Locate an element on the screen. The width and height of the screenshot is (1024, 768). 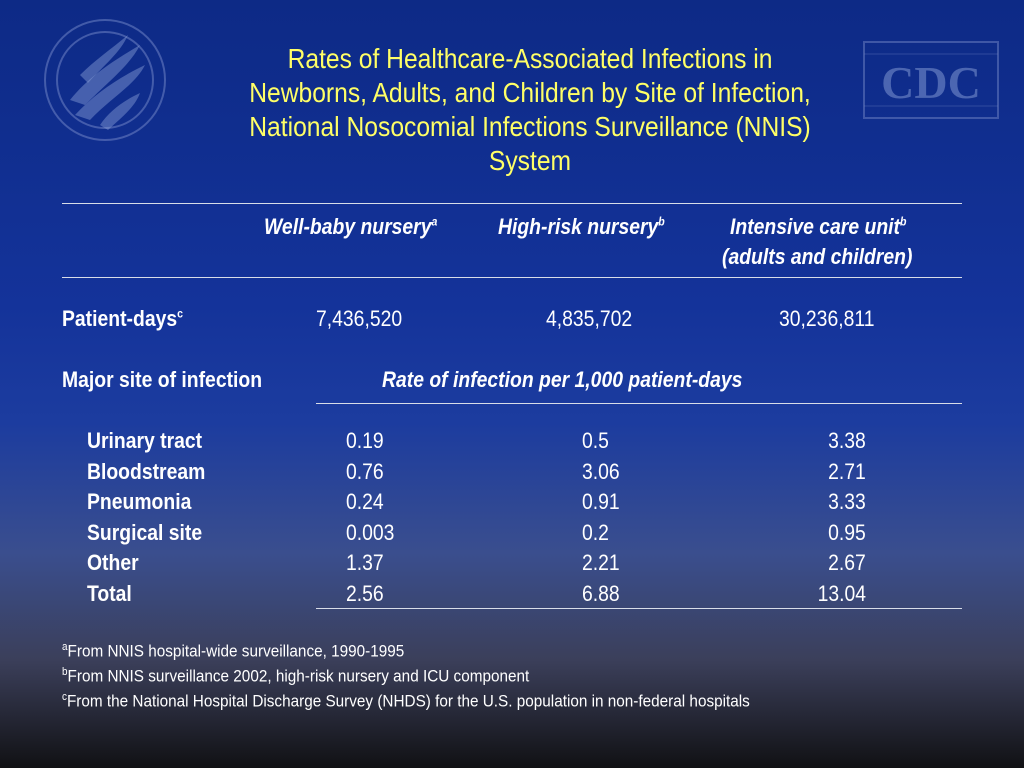
rate-high-risk: 2.21 is located at coordinates (601, 562).